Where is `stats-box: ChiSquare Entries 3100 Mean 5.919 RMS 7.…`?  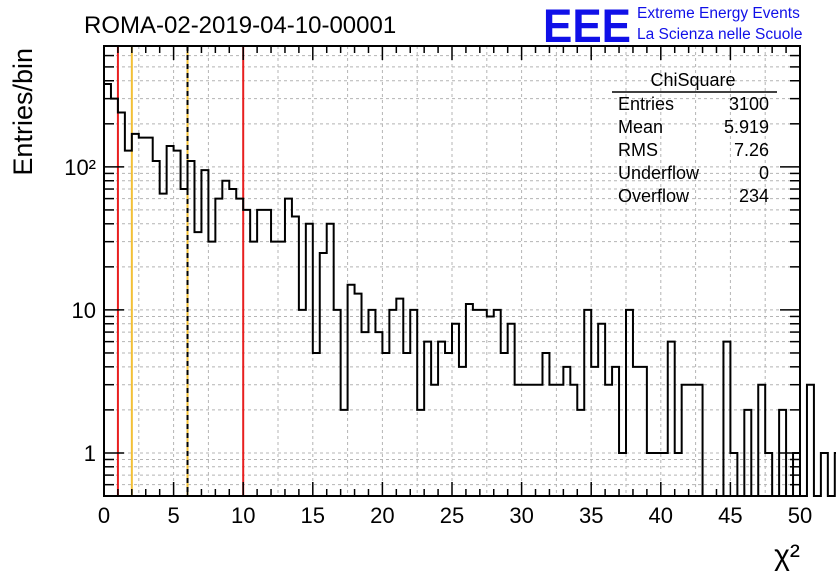 stats-box: ChiSquare Entries 3100 Mean 5.919 RMS 7.… is located at coordinates (694, 138).